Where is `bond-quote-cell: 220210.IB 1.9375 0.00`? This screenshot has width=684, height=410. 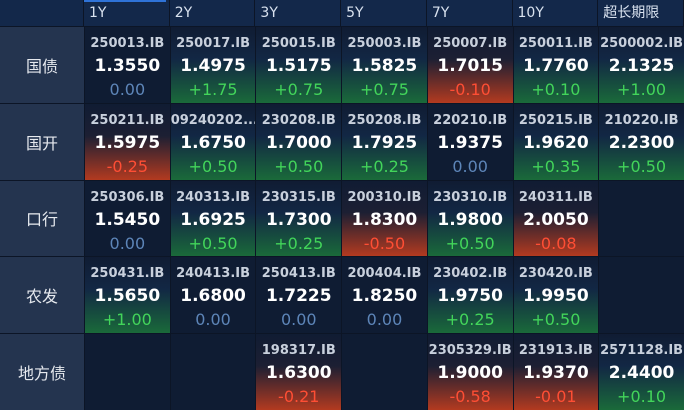 bond-quote-cell: 220210.IB 1.9375 0.00 is located at coordinates (469, 141).